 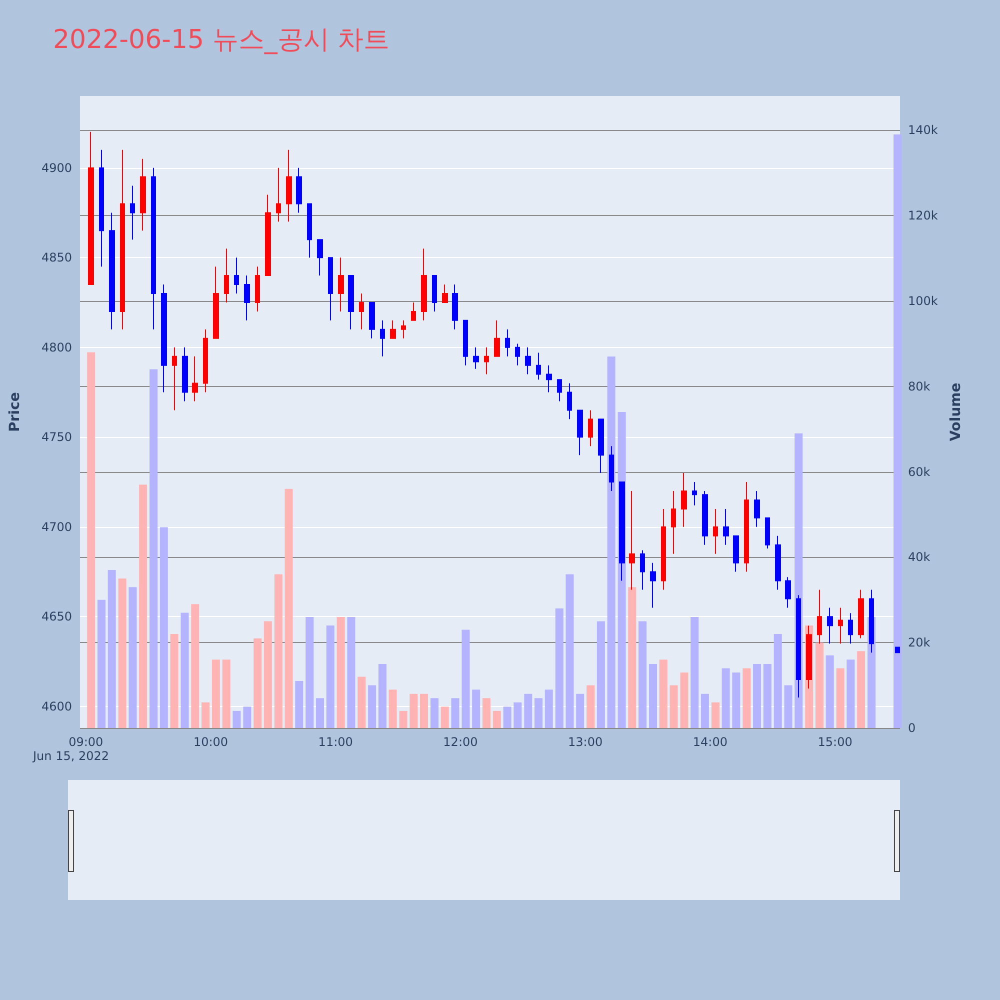 I want to click on y-tick-label: 4650, so click(x=56, y=617).